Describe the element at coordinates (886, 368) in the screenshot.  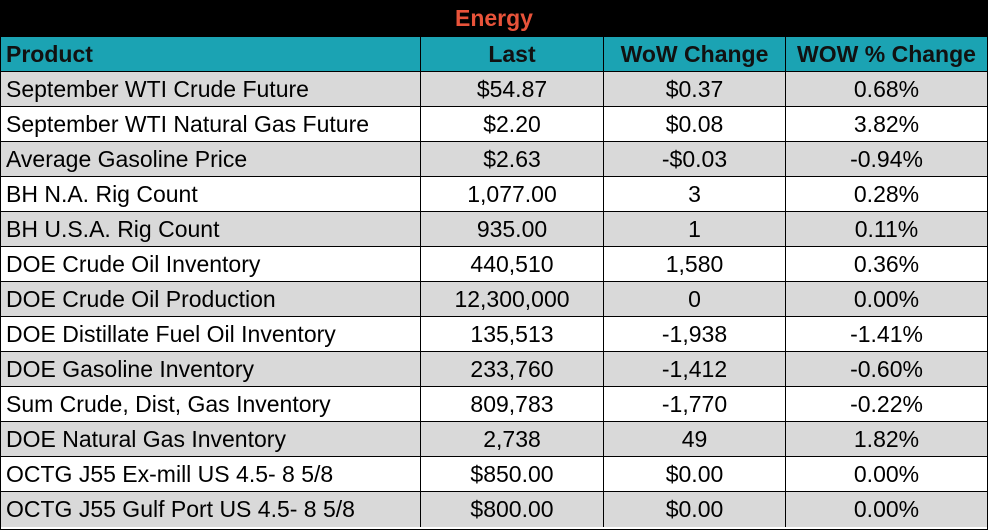
I see `wow-pct-change-cell: -0.60%` at that location.